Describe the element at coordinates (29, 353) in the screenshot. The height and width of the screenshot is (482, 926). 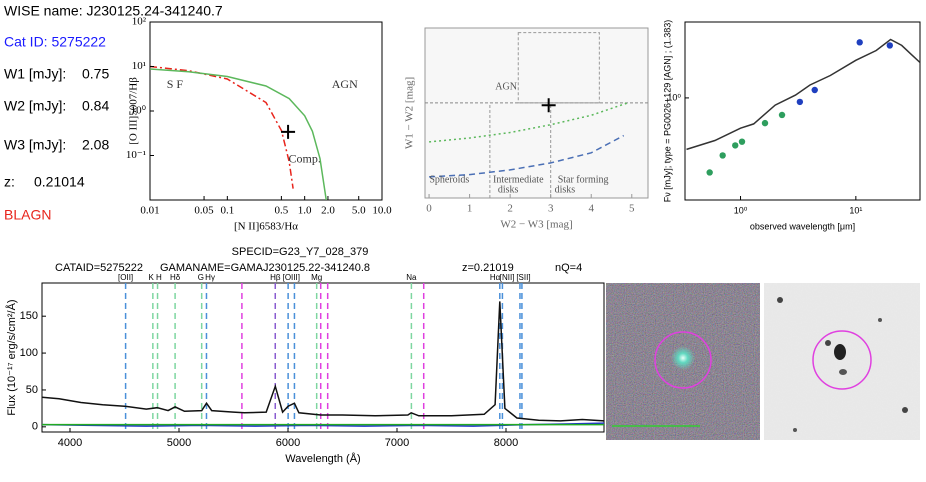
I see `y-tick-label: 100` at that location.